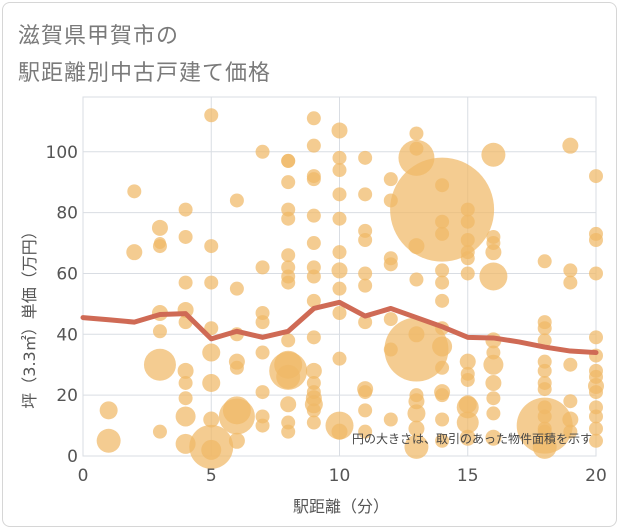  I want to click on bubble-size-note: 円の大きさは、取引のあった物件面積を示す, so click(472, 438).